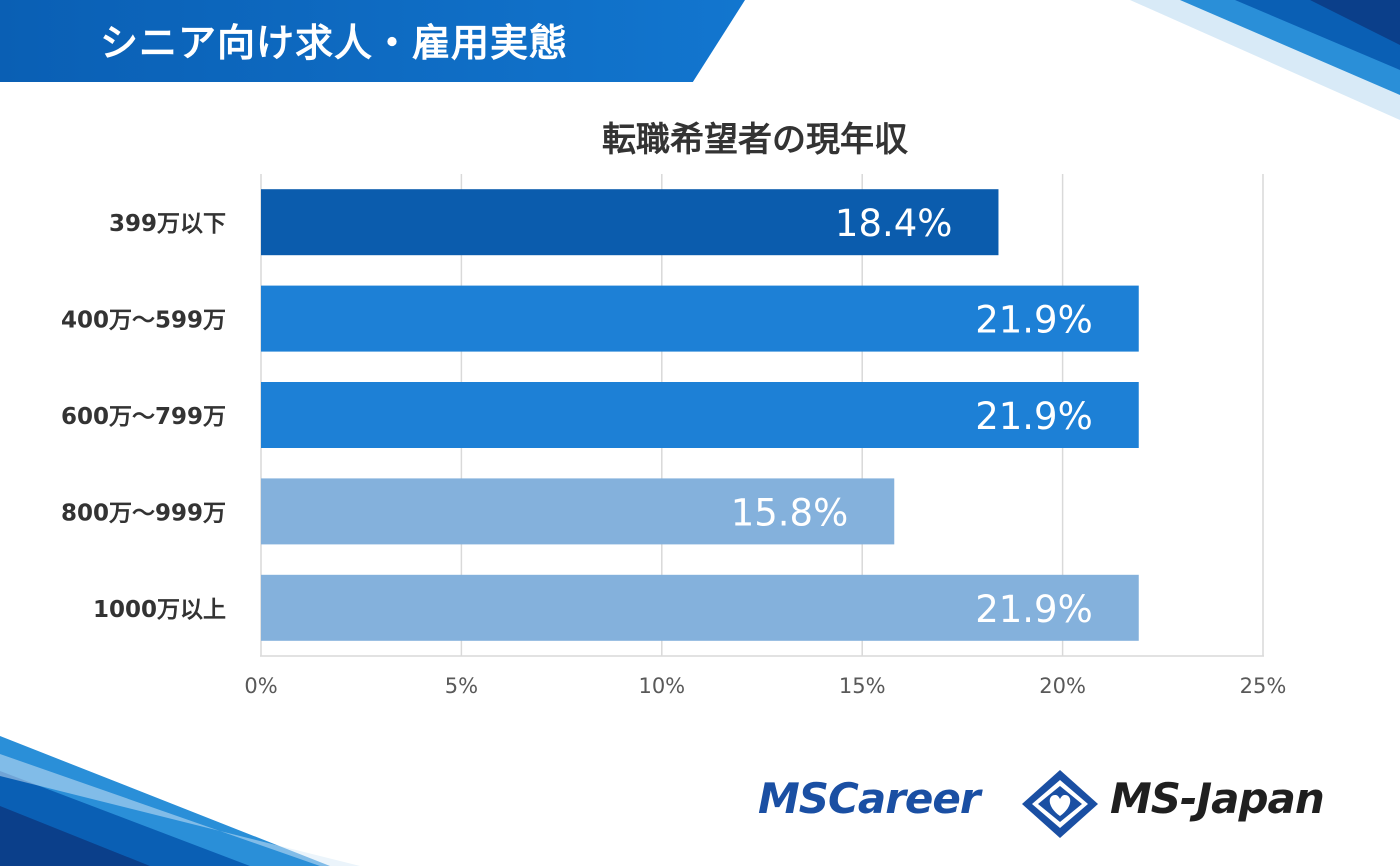 Image resolution: width=1400 pixels, height=866 pixels. Describe the element at coordinates (869, 798) in the screenshot. I see `mscareer-logo: MSCareer` at that location.